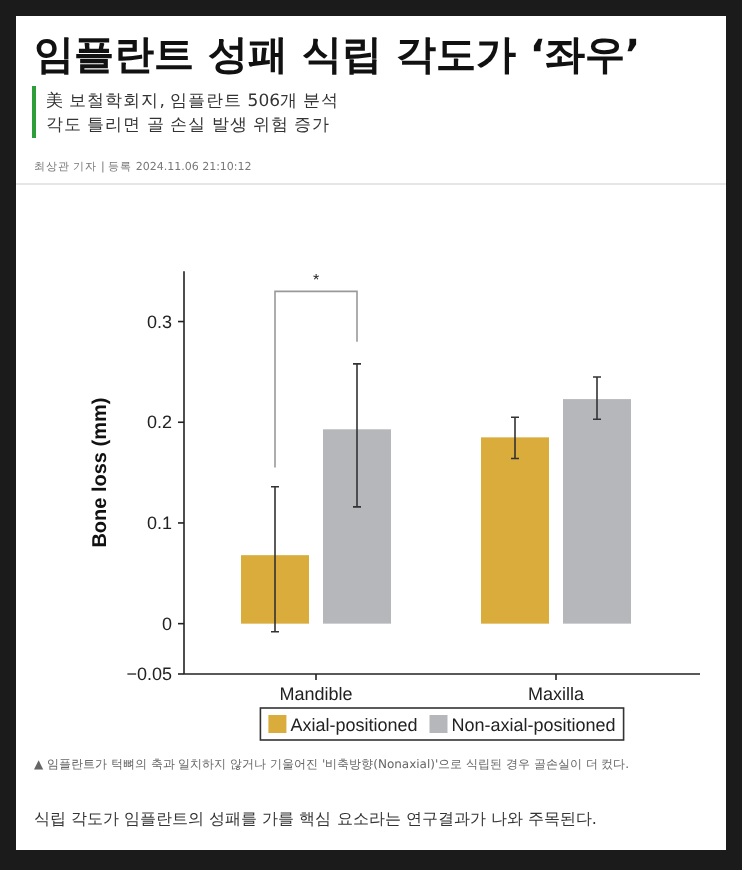 This screenshot has width=742, height=870. I want to click on y-tick-label: −0.05, so click(149, 674).